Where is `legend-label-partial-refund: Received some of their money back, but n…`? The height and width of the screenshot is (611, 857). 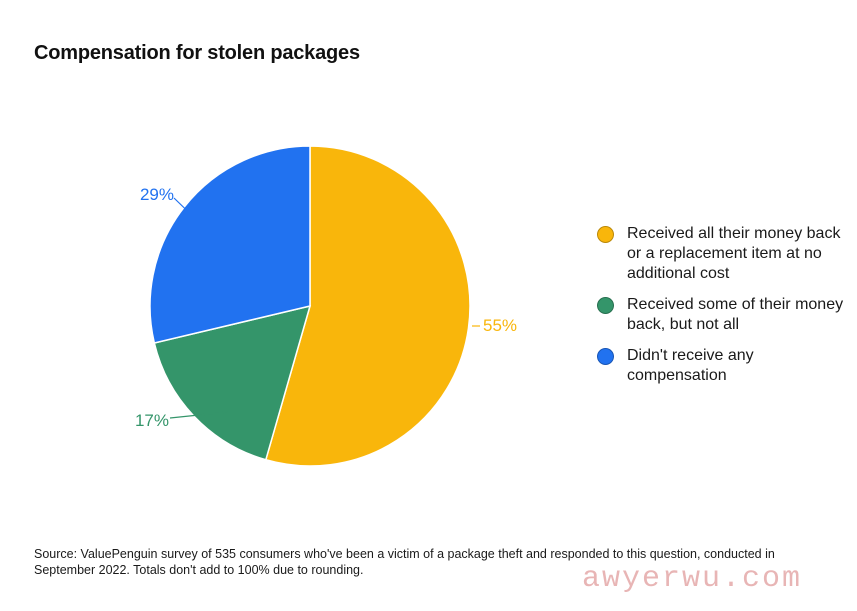 legend-label-partial-refund: Received some of their money back, but n… is located at coordinates (735, 314).